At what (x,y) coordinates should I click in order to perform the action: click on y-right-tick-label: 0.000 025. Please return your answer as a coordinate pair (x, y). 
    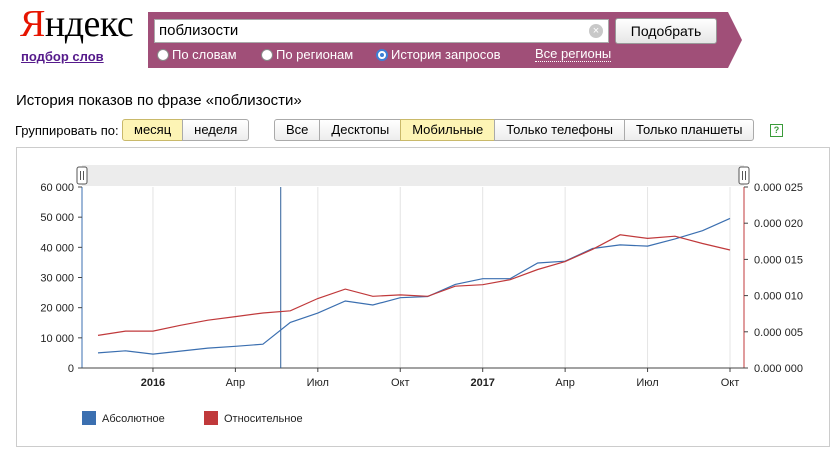
    Looking at the image, I should click on (778, 188).